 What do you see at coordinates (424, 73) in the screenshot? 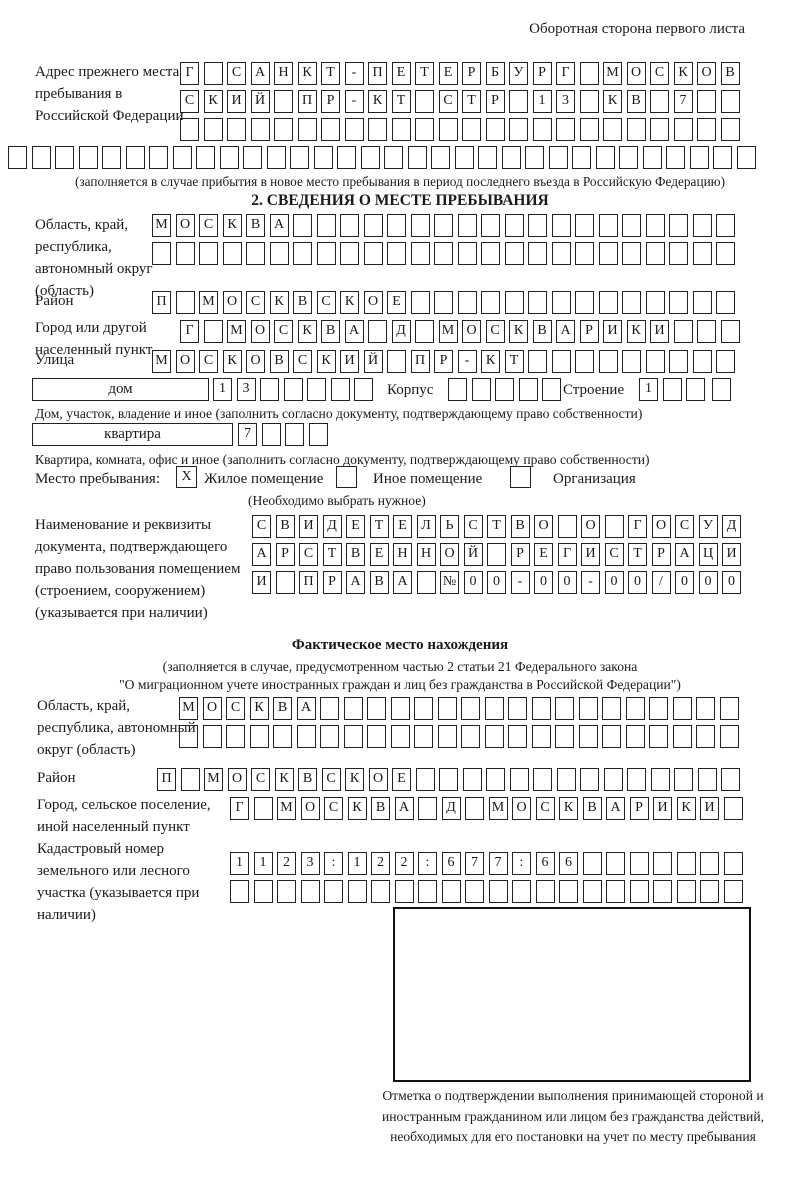
I see `char-box: Т` at bounding box center [424, 73].